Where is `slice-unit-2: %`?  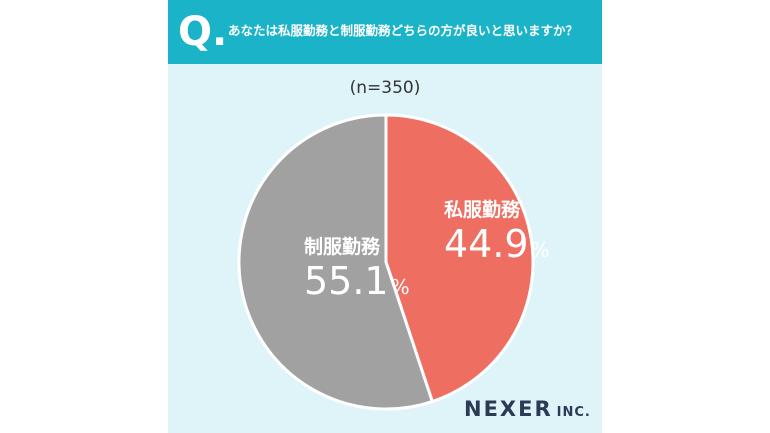 slice-unit-2: % is located at coordinates (400, 287).